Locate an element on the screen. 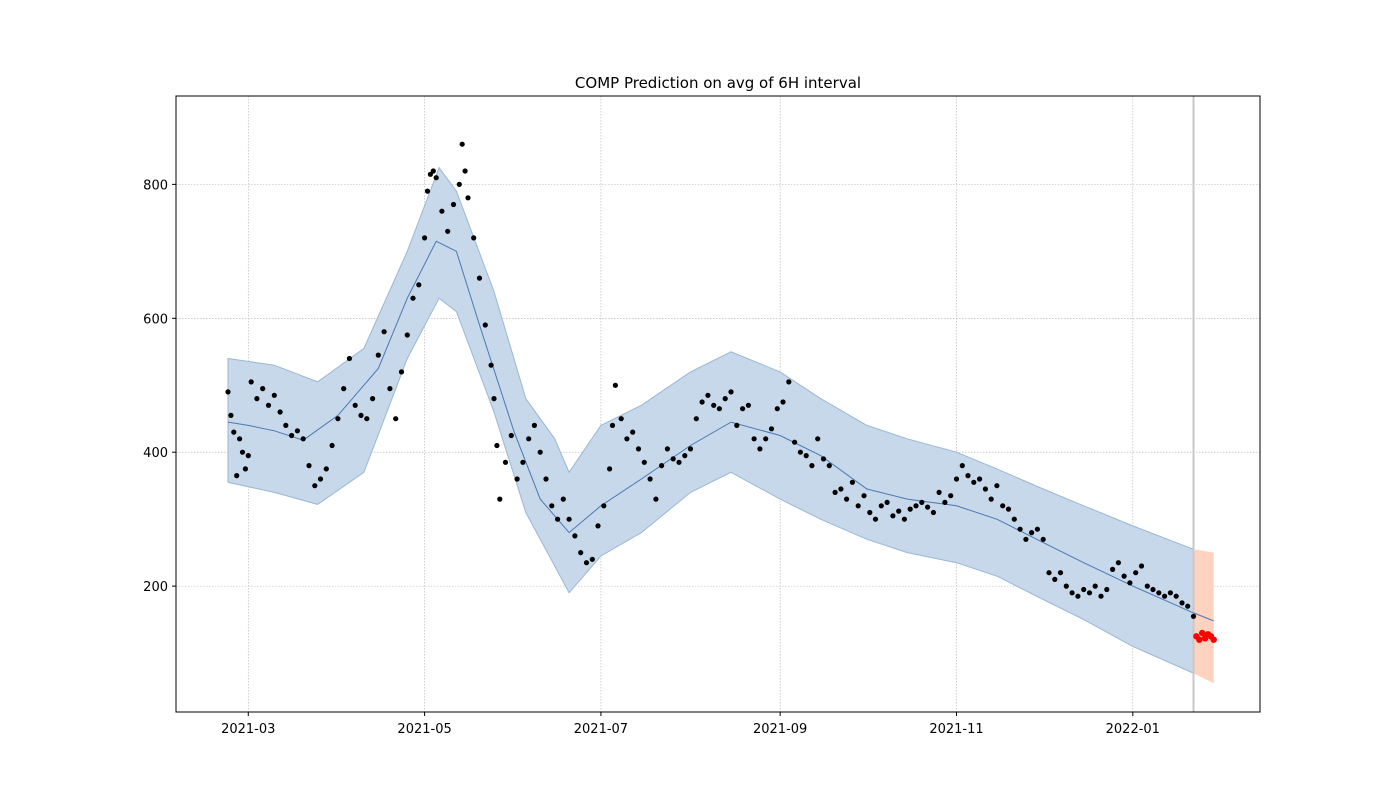 Image resolution: width=1400 pixels, height=800 pixels. x-tick-label: 2021-07 is located at coordinates (601, 729).